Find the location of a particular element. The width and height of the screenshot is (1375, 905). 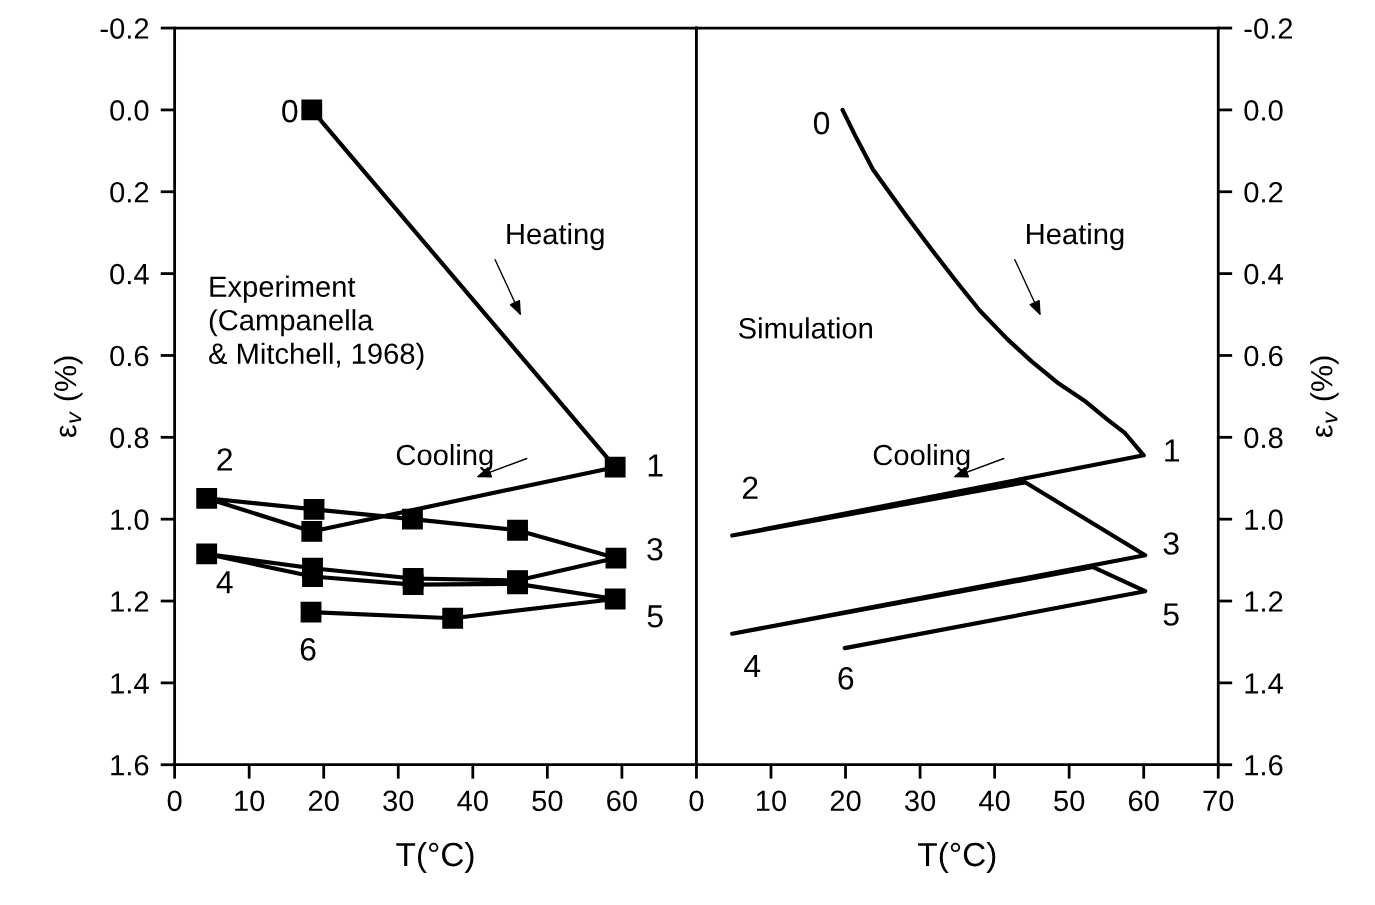

annotation: Experiment (Campanella & Mitchell, 1968) is located at coordinates (316, 322).